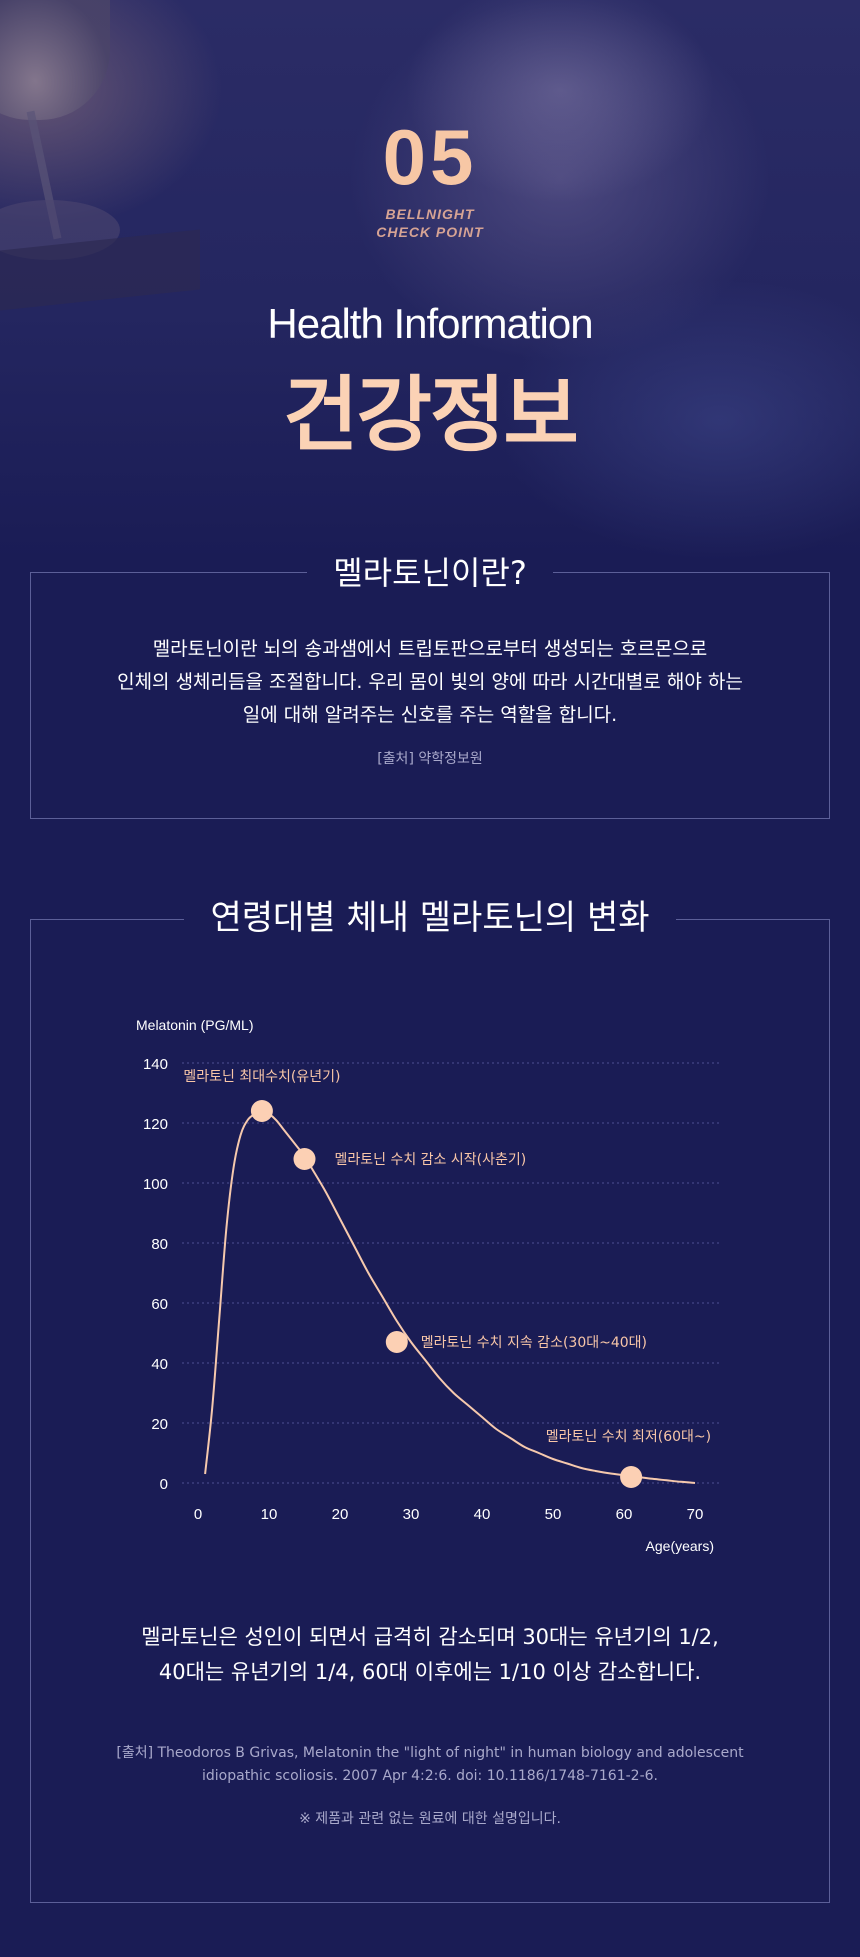 This screenshot has height=1957, width=860. What do you see at coordinates (430, 157) in the screenshot?
I see `section-number: 05` at bounding box center [430, 157].